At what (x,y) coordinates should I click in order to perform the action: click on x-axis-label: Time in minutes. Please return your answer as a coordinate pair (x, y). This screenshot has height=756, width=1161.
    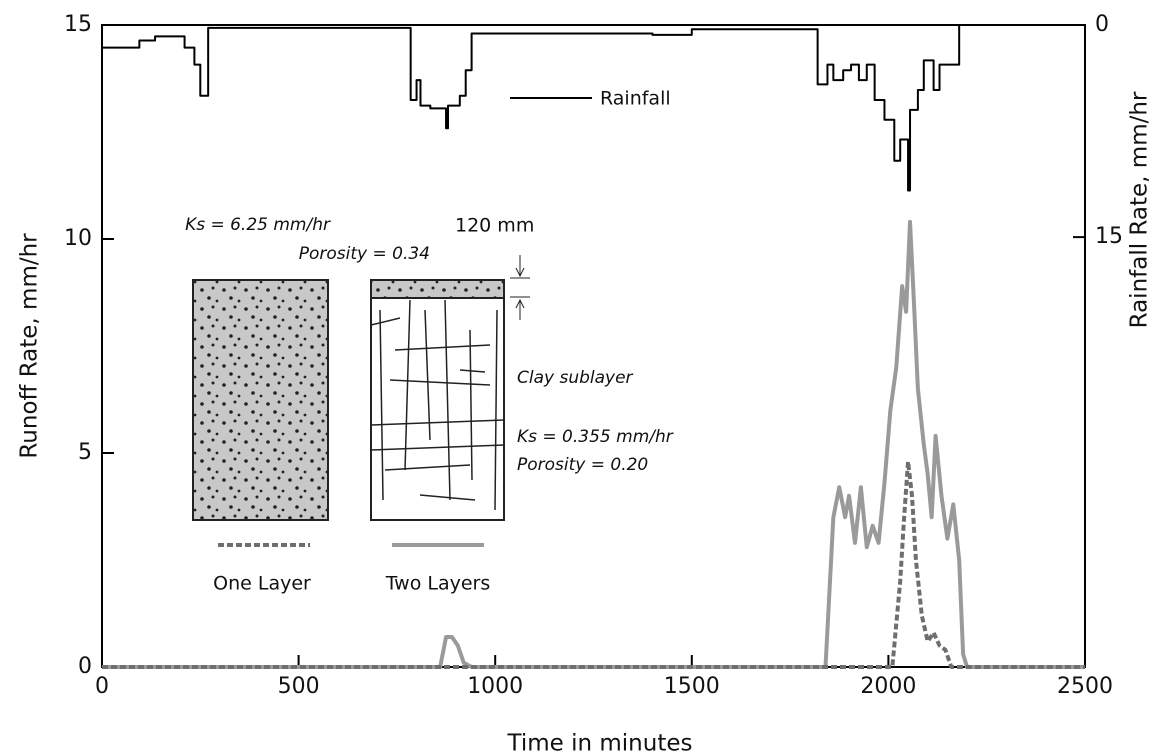
    Looking at the image, I should click on (600, 743).